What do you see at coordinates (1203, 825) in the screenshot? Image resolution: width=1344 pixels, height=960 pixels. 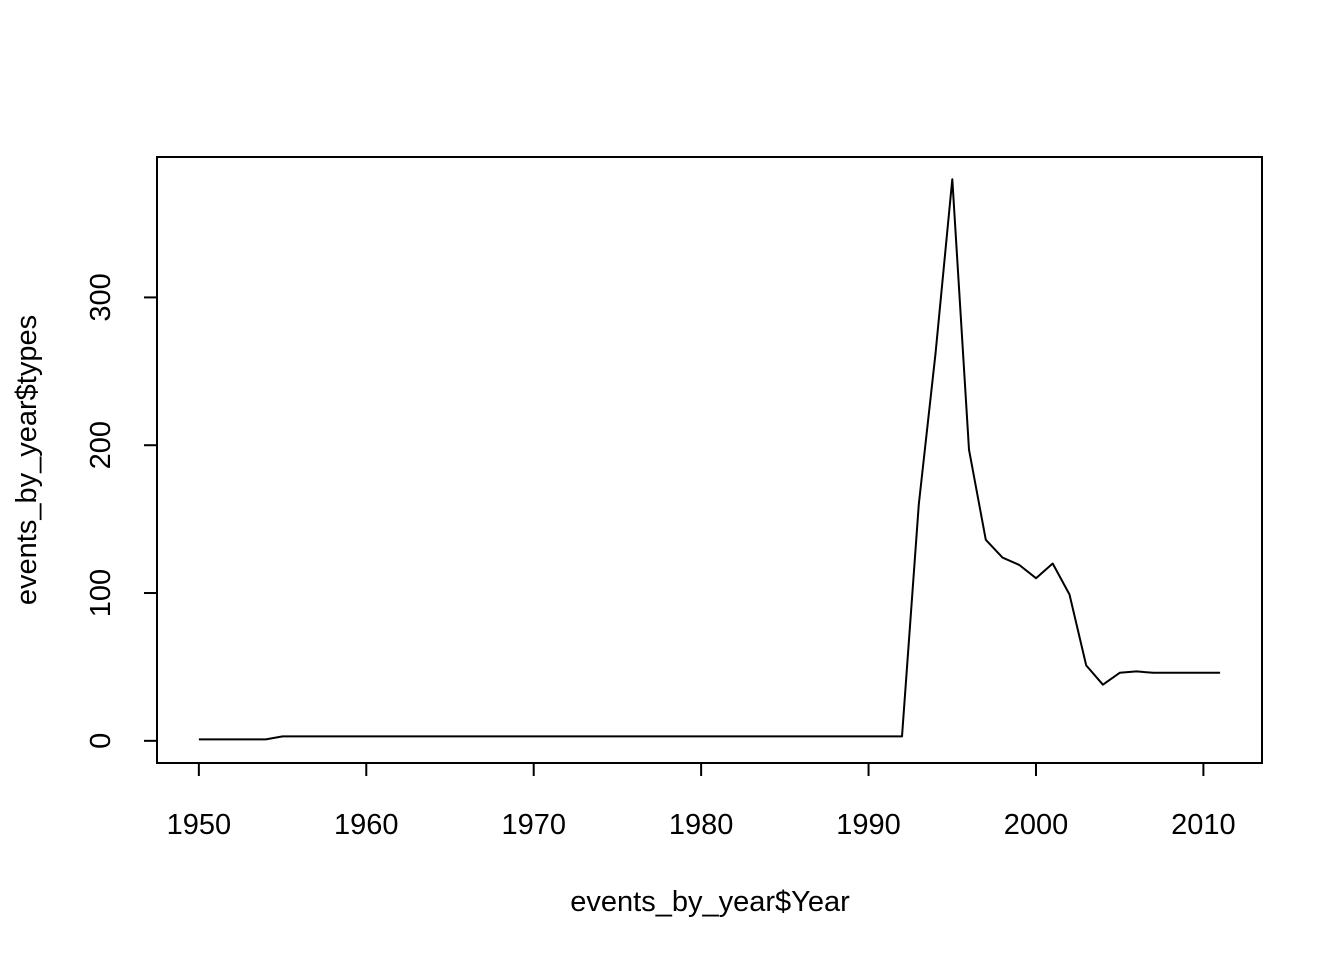 I see `x-tick-label: 2010` at bounding box center [1203, 825].